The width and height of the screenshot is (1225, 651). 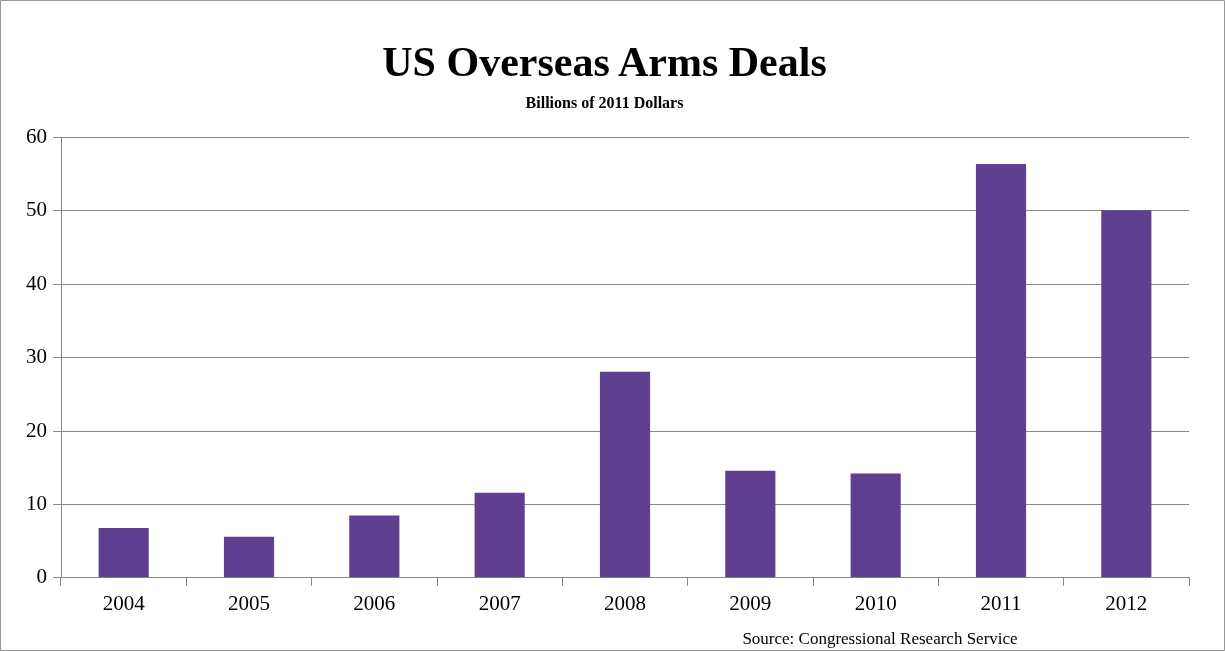 What do you see at coordinates (875, 602) in the screenshot?
I see `x-tick-label: 2010` at bounding box center [875, 602].